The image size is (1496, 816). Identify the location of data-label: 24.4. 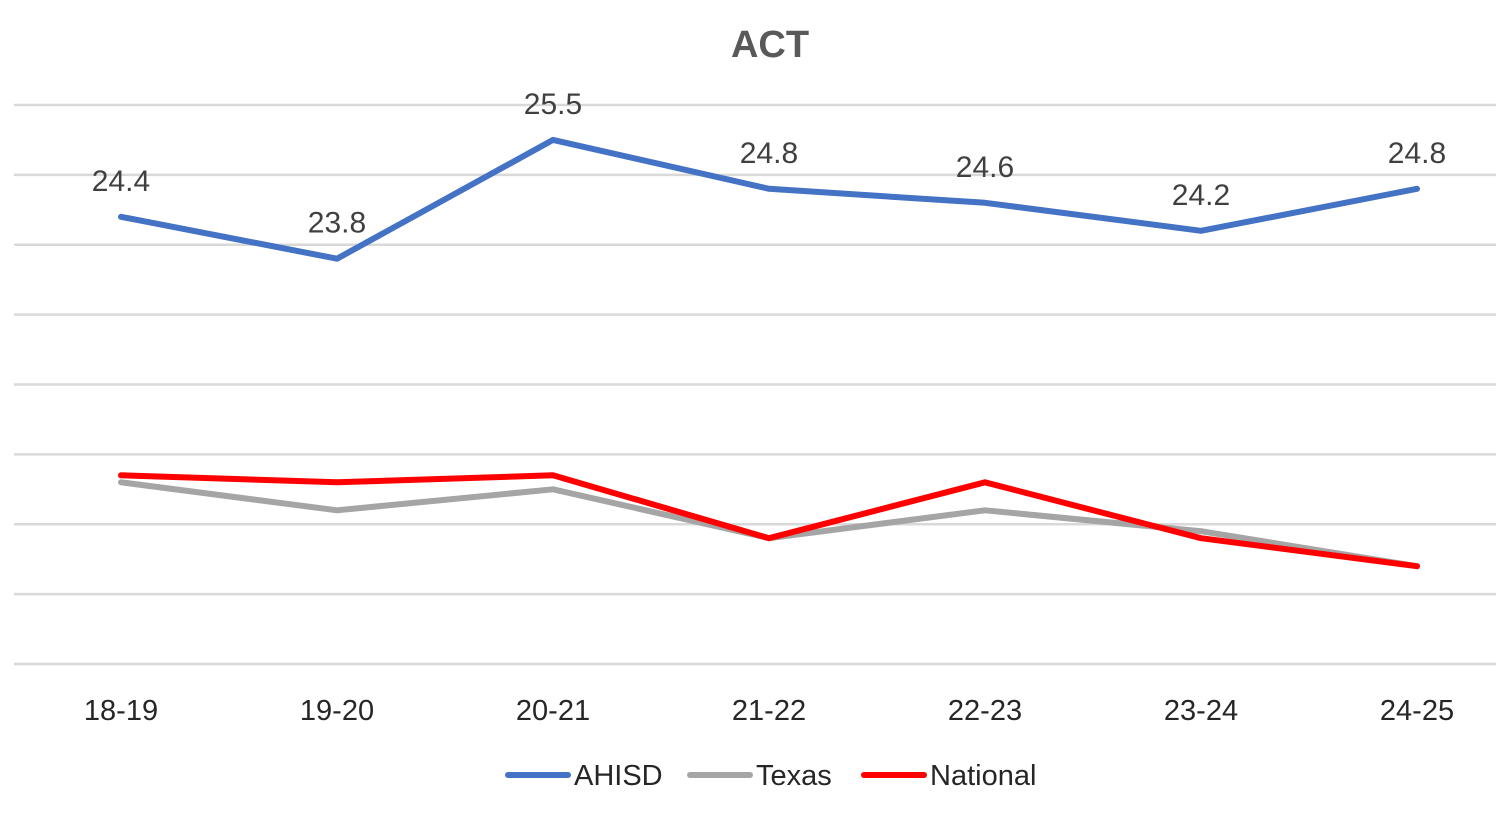
(121, 181).